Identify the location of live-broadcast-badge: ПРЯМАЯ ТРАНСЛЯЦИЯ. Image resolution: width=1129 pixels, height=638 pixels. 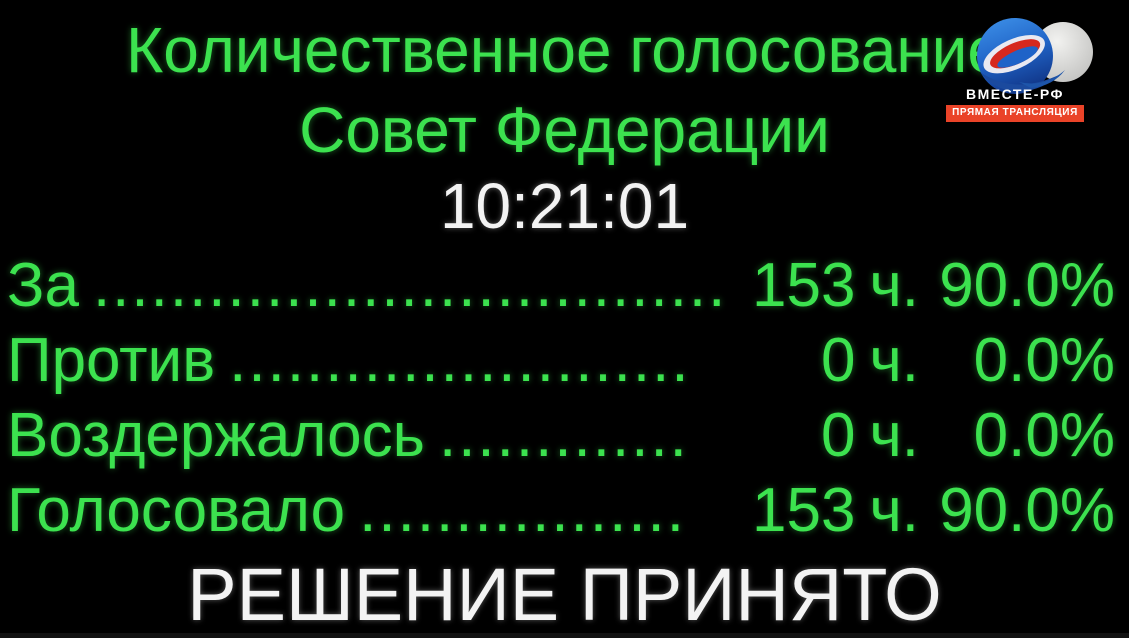
(1015, 113).